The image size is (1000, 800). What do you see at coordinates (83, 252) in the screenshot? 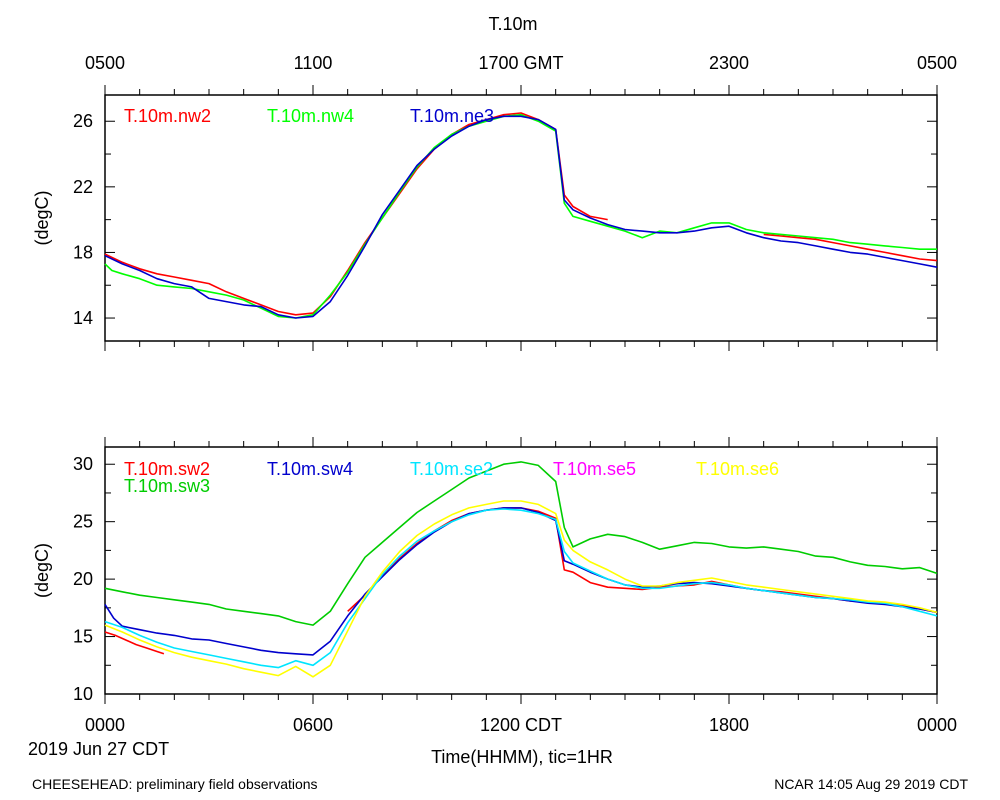
I see `top-y-tick-label: 18` at bounding box center [83, 252].